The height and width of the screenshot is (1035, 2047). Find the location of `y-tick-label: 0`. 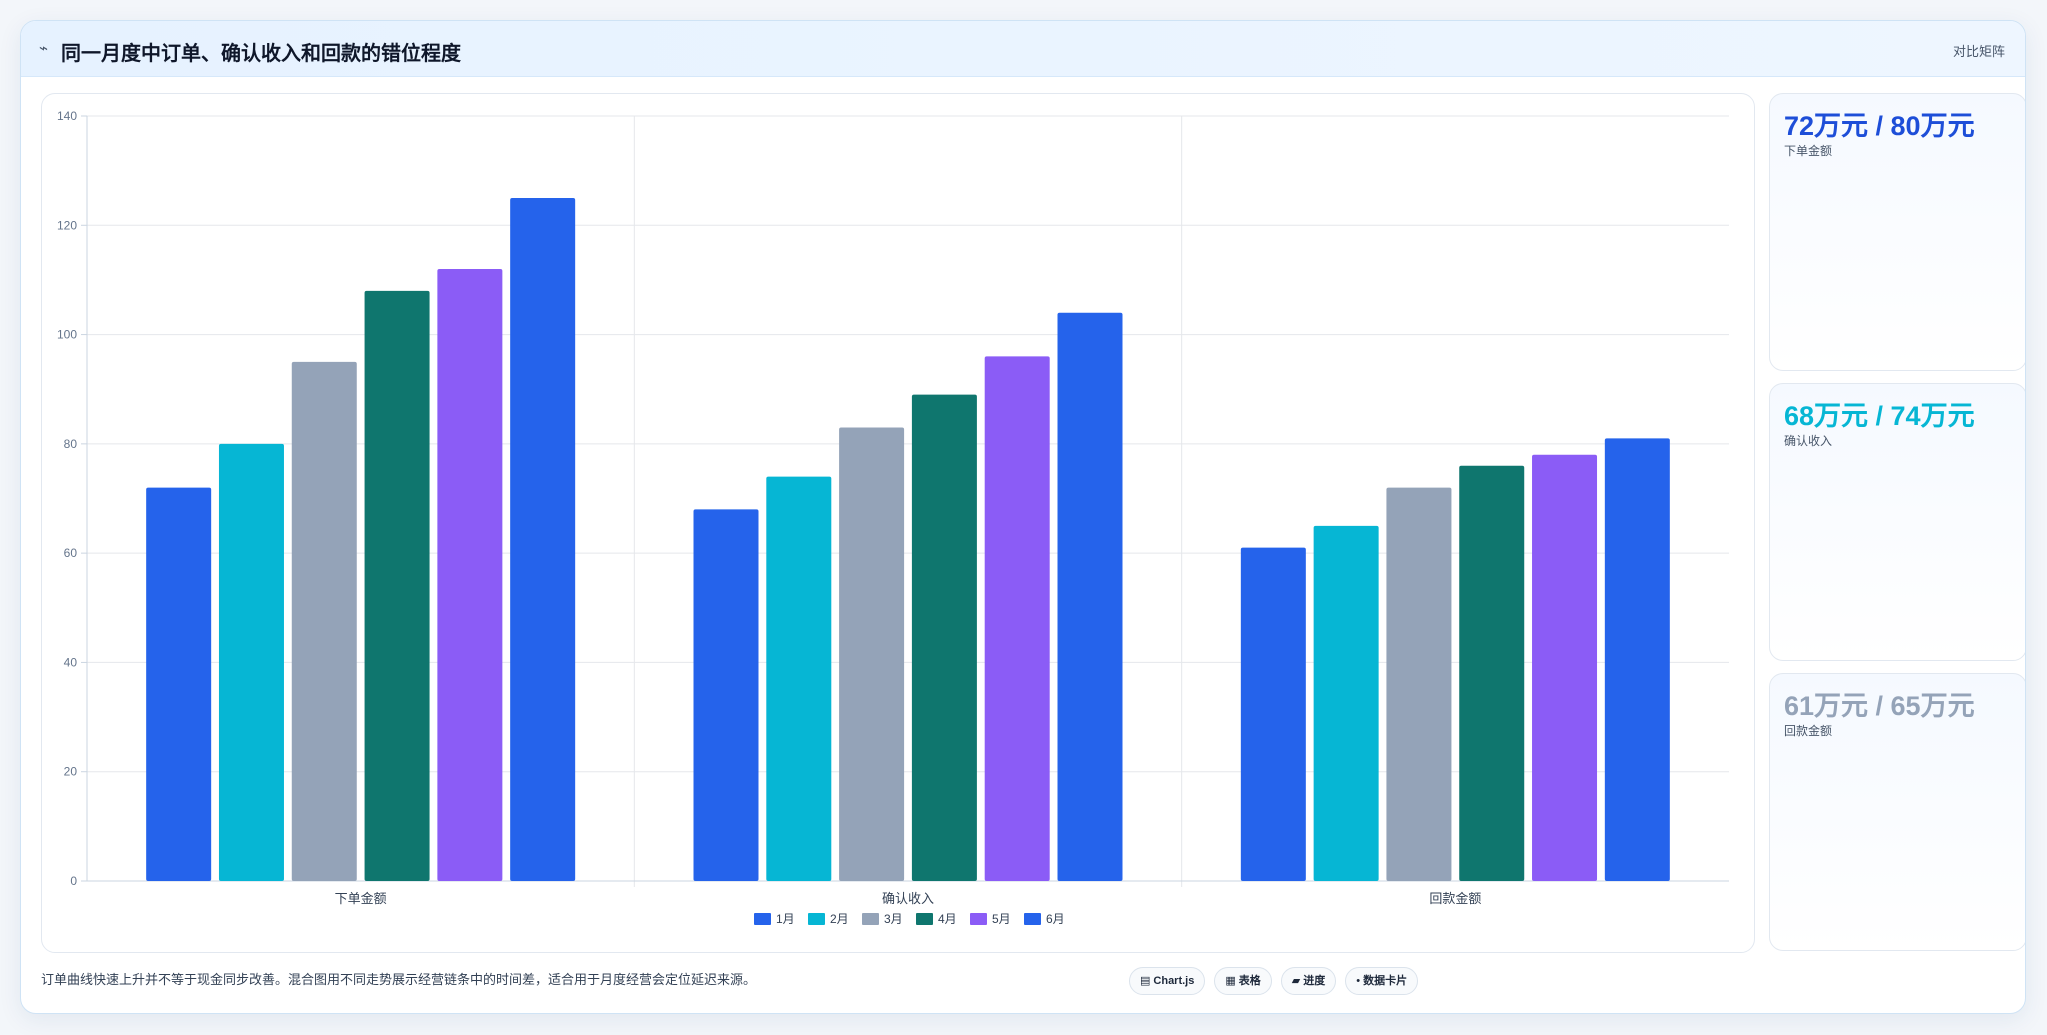

y-tick-label: 0 is located at coordinates (73, 881).